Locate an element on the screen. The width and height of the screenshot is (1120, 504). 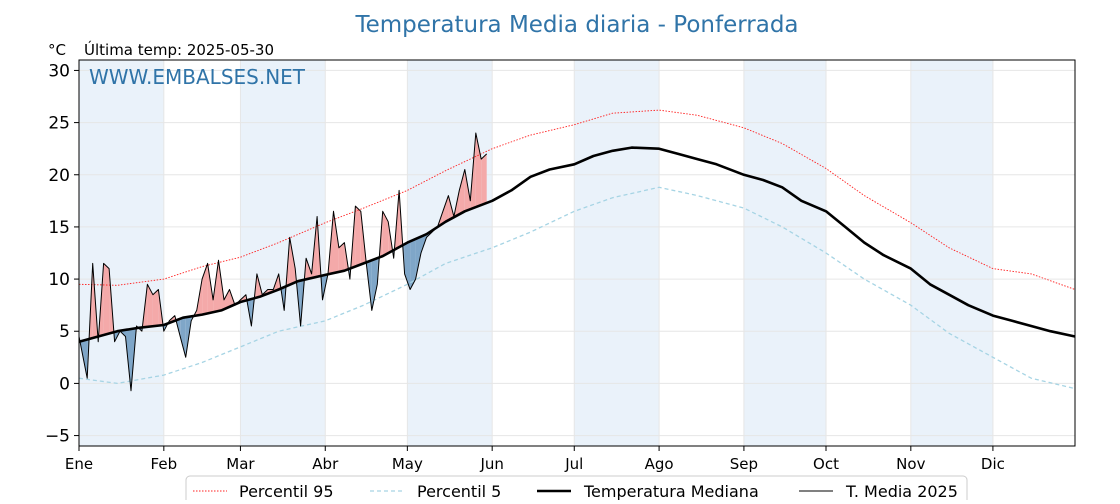
y-tick-label: 25 is located at coordinates (59, 124).